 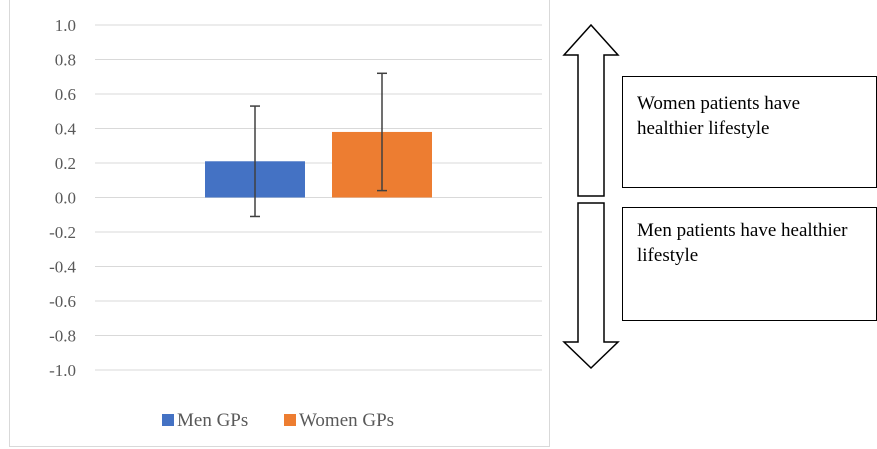 I want to click on women-healthier-note: Women patients have healthier lifestyle, so click(x=749, y=132).